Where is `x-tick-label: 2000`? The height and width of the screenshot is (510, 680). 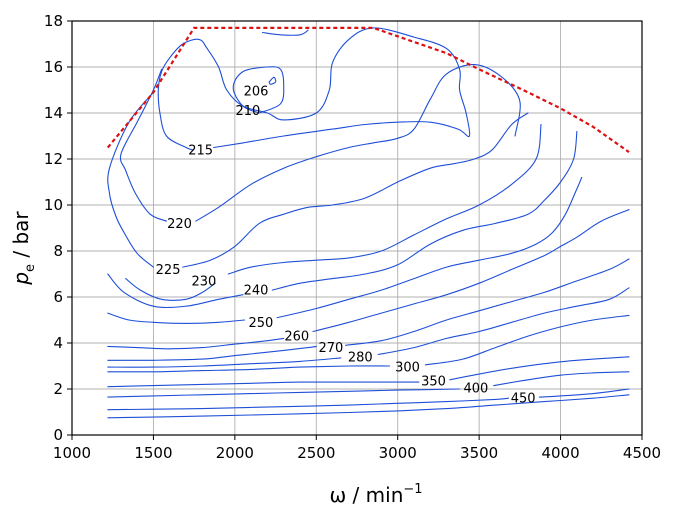 x-tick-label: 2000 is located at coordinates (235, 453).